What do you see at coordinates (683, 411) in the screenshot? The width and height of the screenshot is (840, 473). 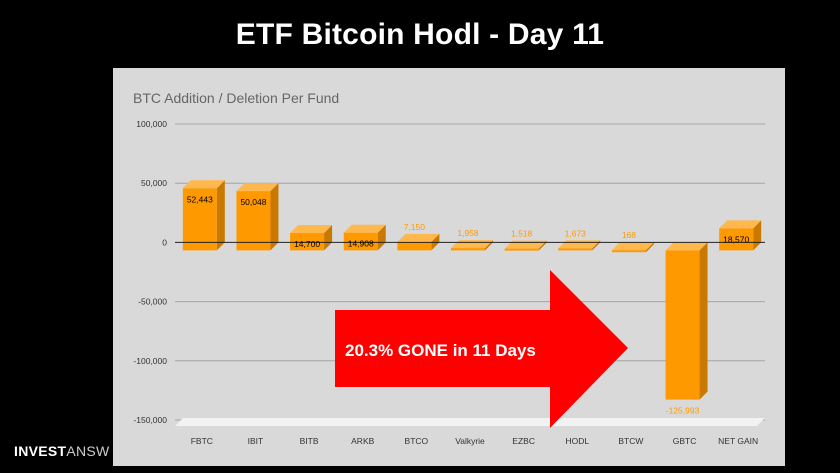 I see `value-label: -125,993` at bounding box center [683, 411].